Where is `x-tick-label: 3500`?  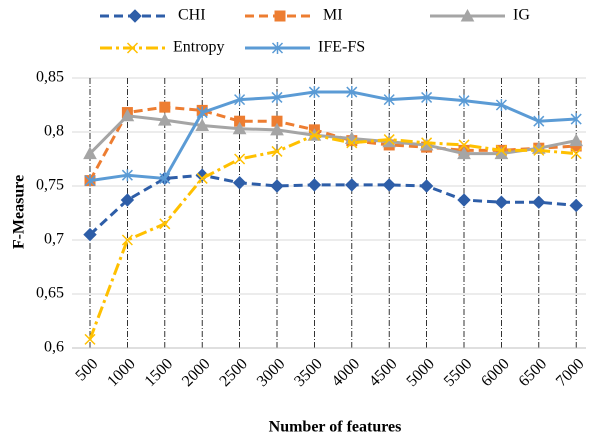 x-tick-label: 3500 is located at coordinates (308, 372).